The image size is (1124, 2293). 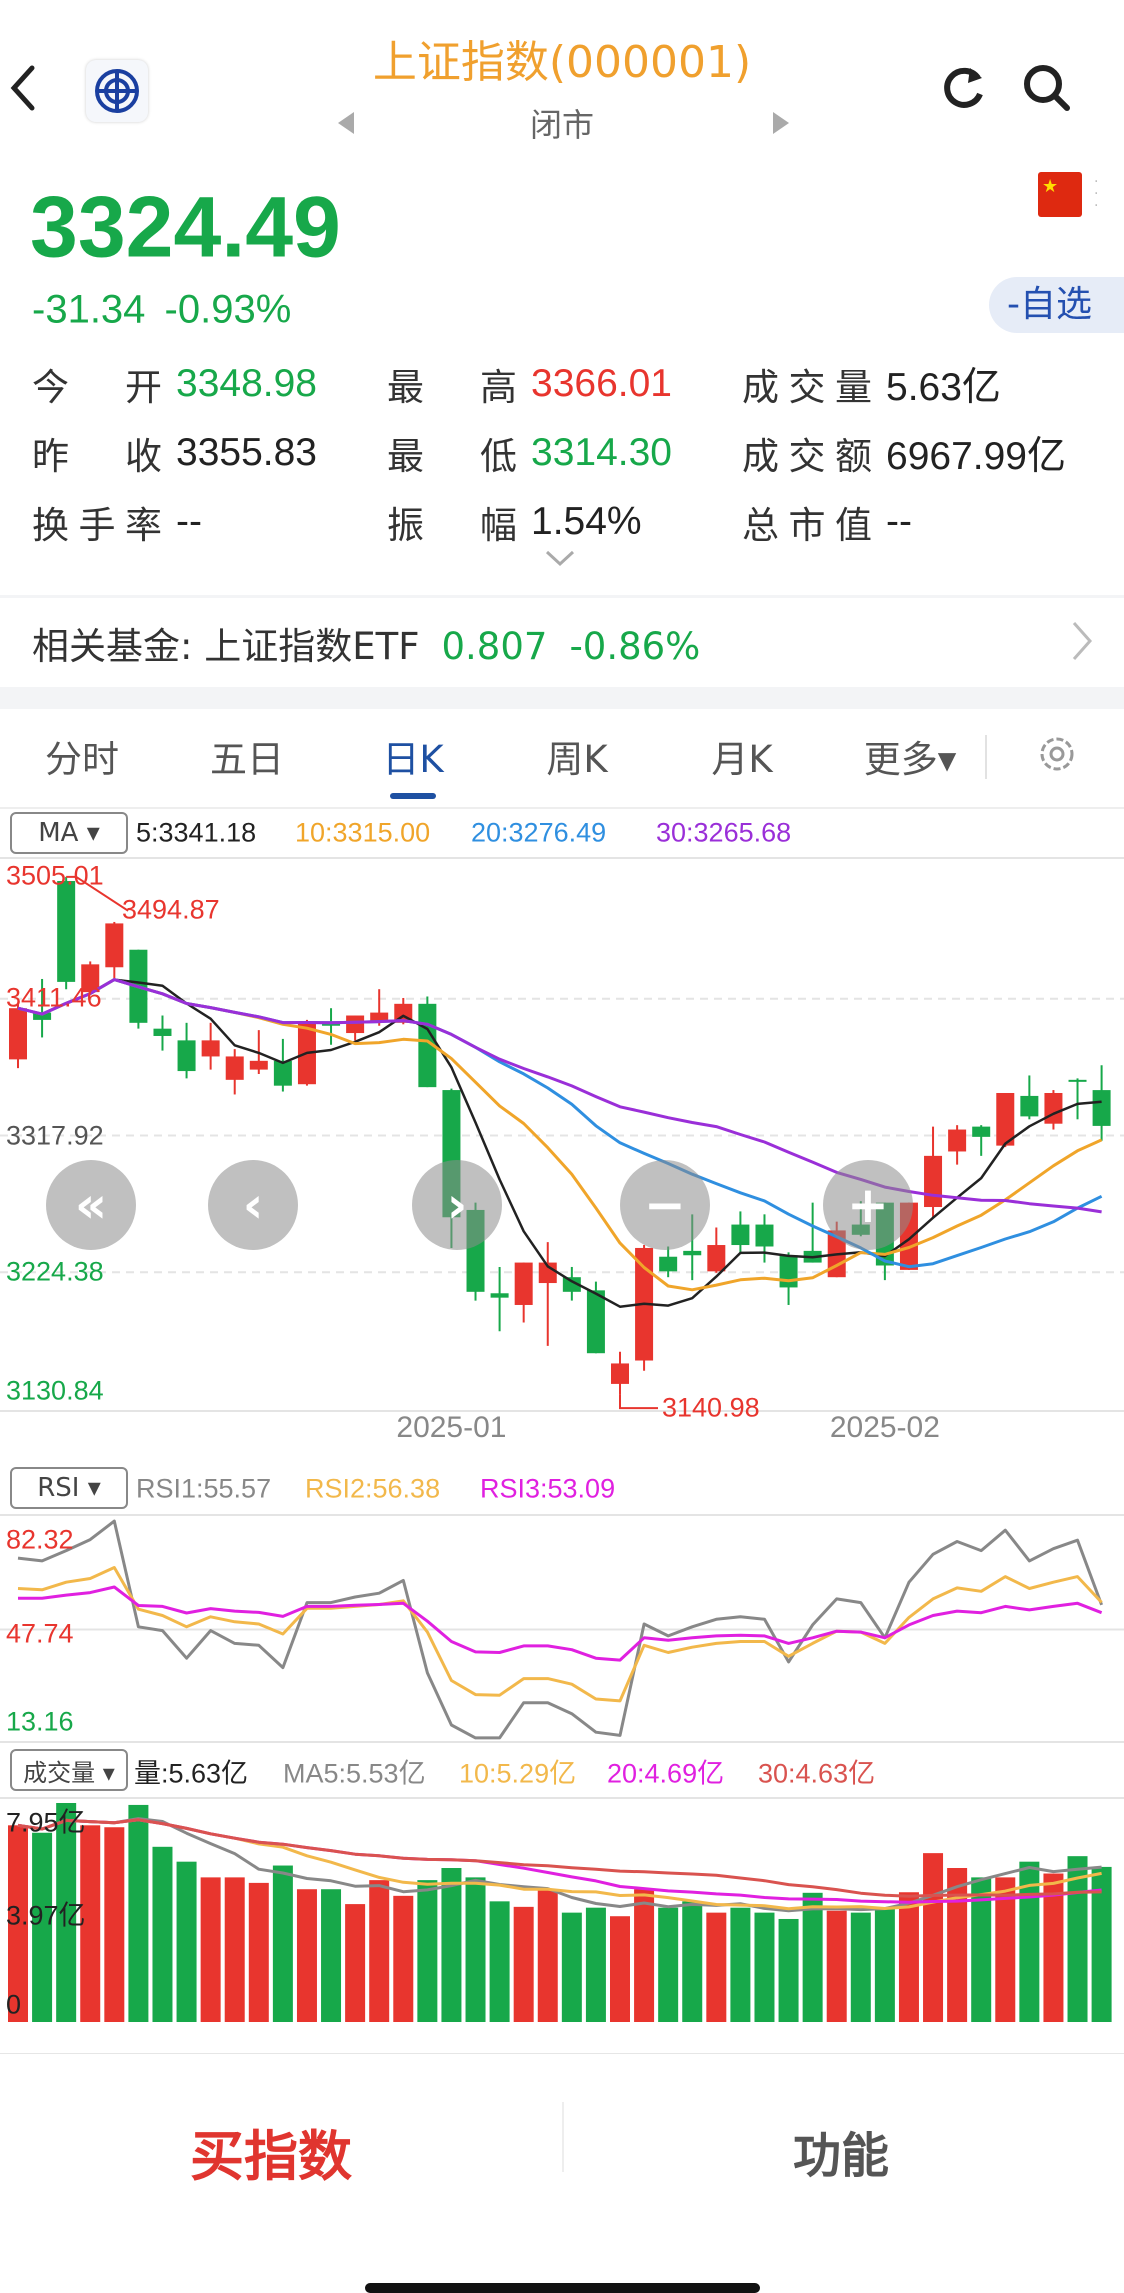 I want to click on related-fund-row: 相关基金: 上证指数ETF 0.807 -0.86%, so click(x=377, y=643).